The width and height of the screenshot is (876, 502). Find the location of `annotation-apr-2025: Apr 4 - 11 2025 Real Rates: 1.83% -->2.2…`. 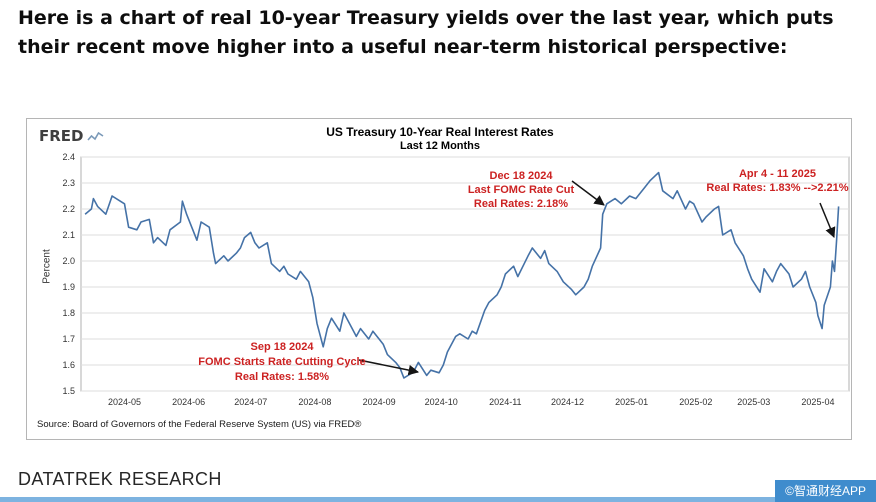

annotation-apr-2025: Apr 4 - 11 2025 Real Rates: 1.83% -->2.2… is located at coordinates (775, 181).